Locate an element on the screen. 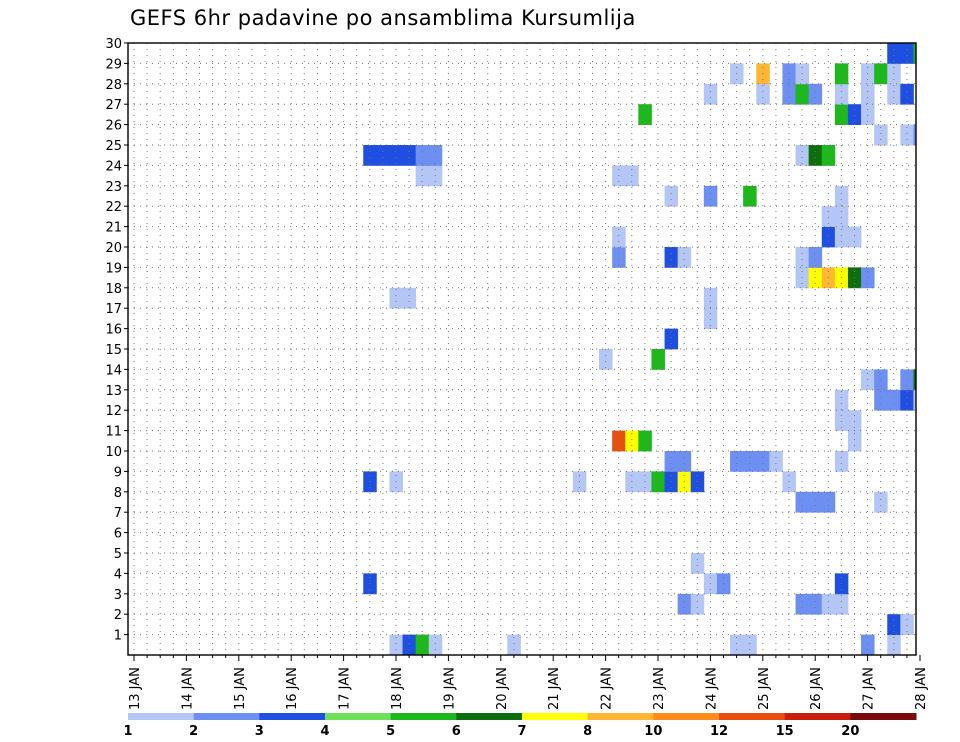 Image resolution: width=960 pixels, height=742 pixels. y-tick-label: 21 is located at coordinates (113, 228).